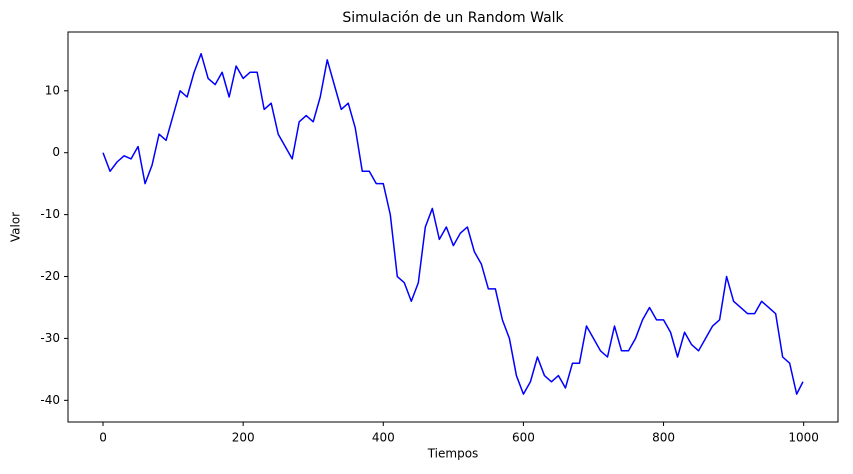  What do you see at coordinates (523, 438) in the screenshot?
I see `x-tick-label: 600` at bounding box center [523, 438].